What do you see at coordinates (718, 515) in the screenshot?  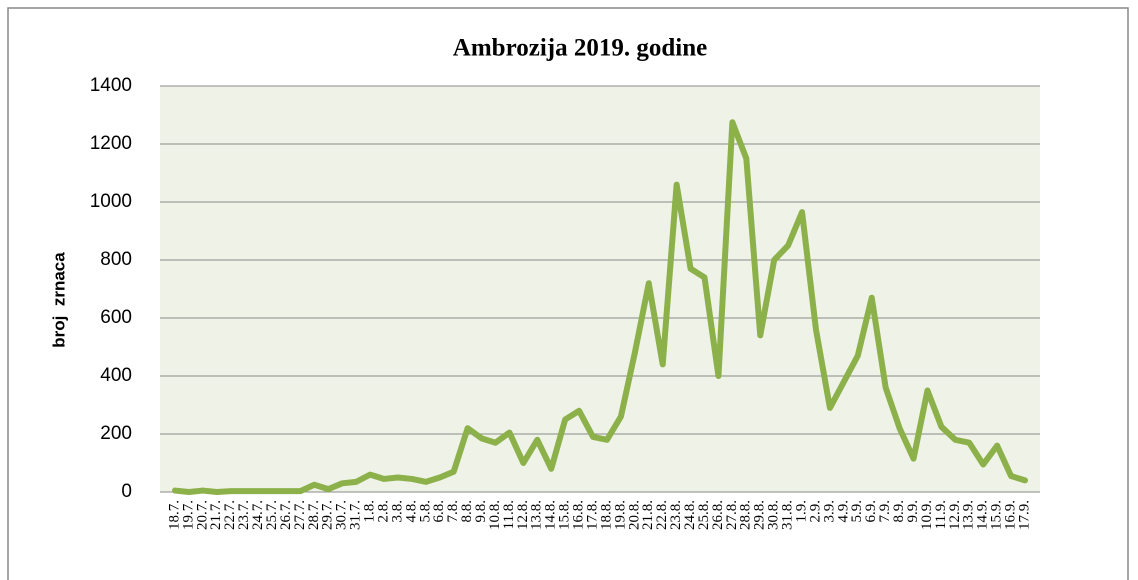 I see `x-tick-label: 26.8.` at bounding box center [718, 515].